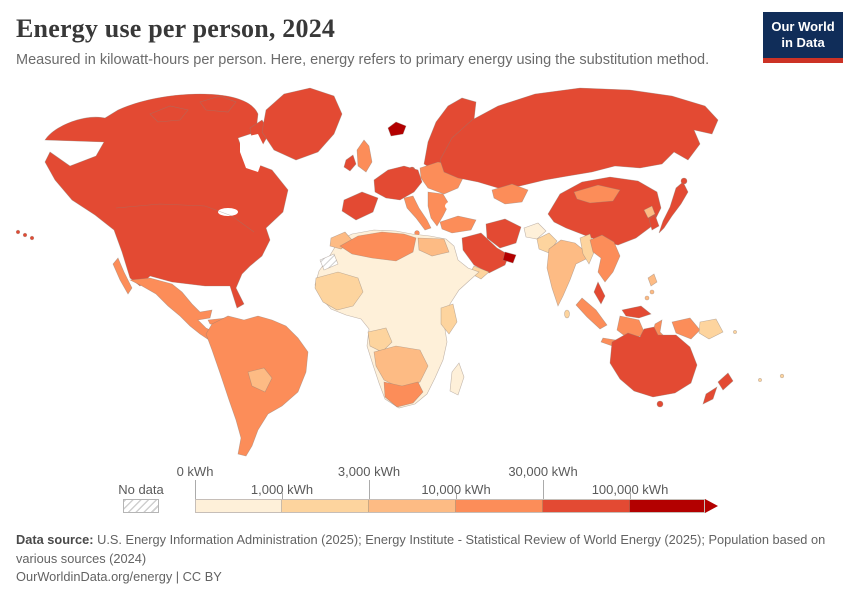 This screenshot has height=600, width=850. What do you see at coordinates (485, 253) in the screenshot?
I see `country-saudi-arabia` at bounding box center [485, 253].